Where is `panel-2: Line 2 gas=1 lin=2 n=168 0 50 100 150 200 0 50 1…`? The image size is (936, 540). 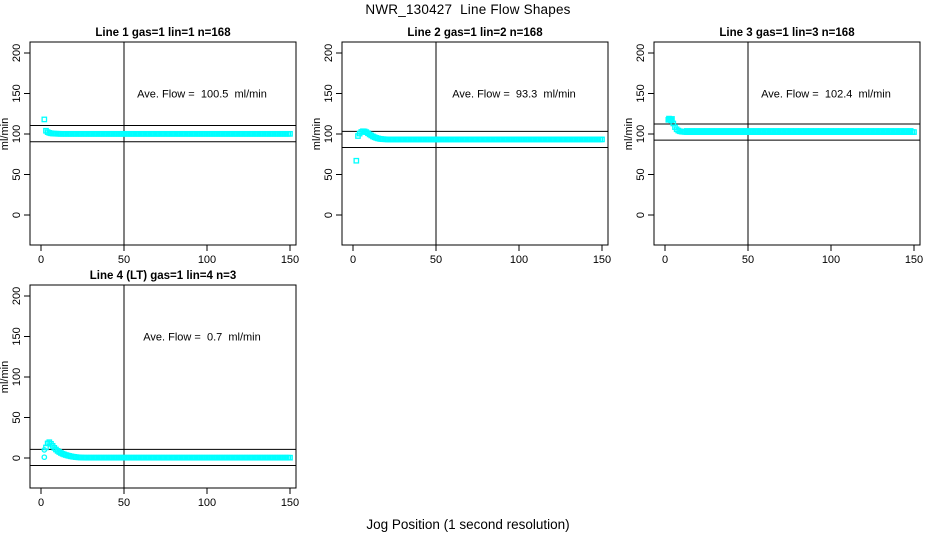 panel-2: Line 2 gas=1 lin=2 n=168 0 50 100 150 200 0 50 1… is located at coordinates (461, 146).